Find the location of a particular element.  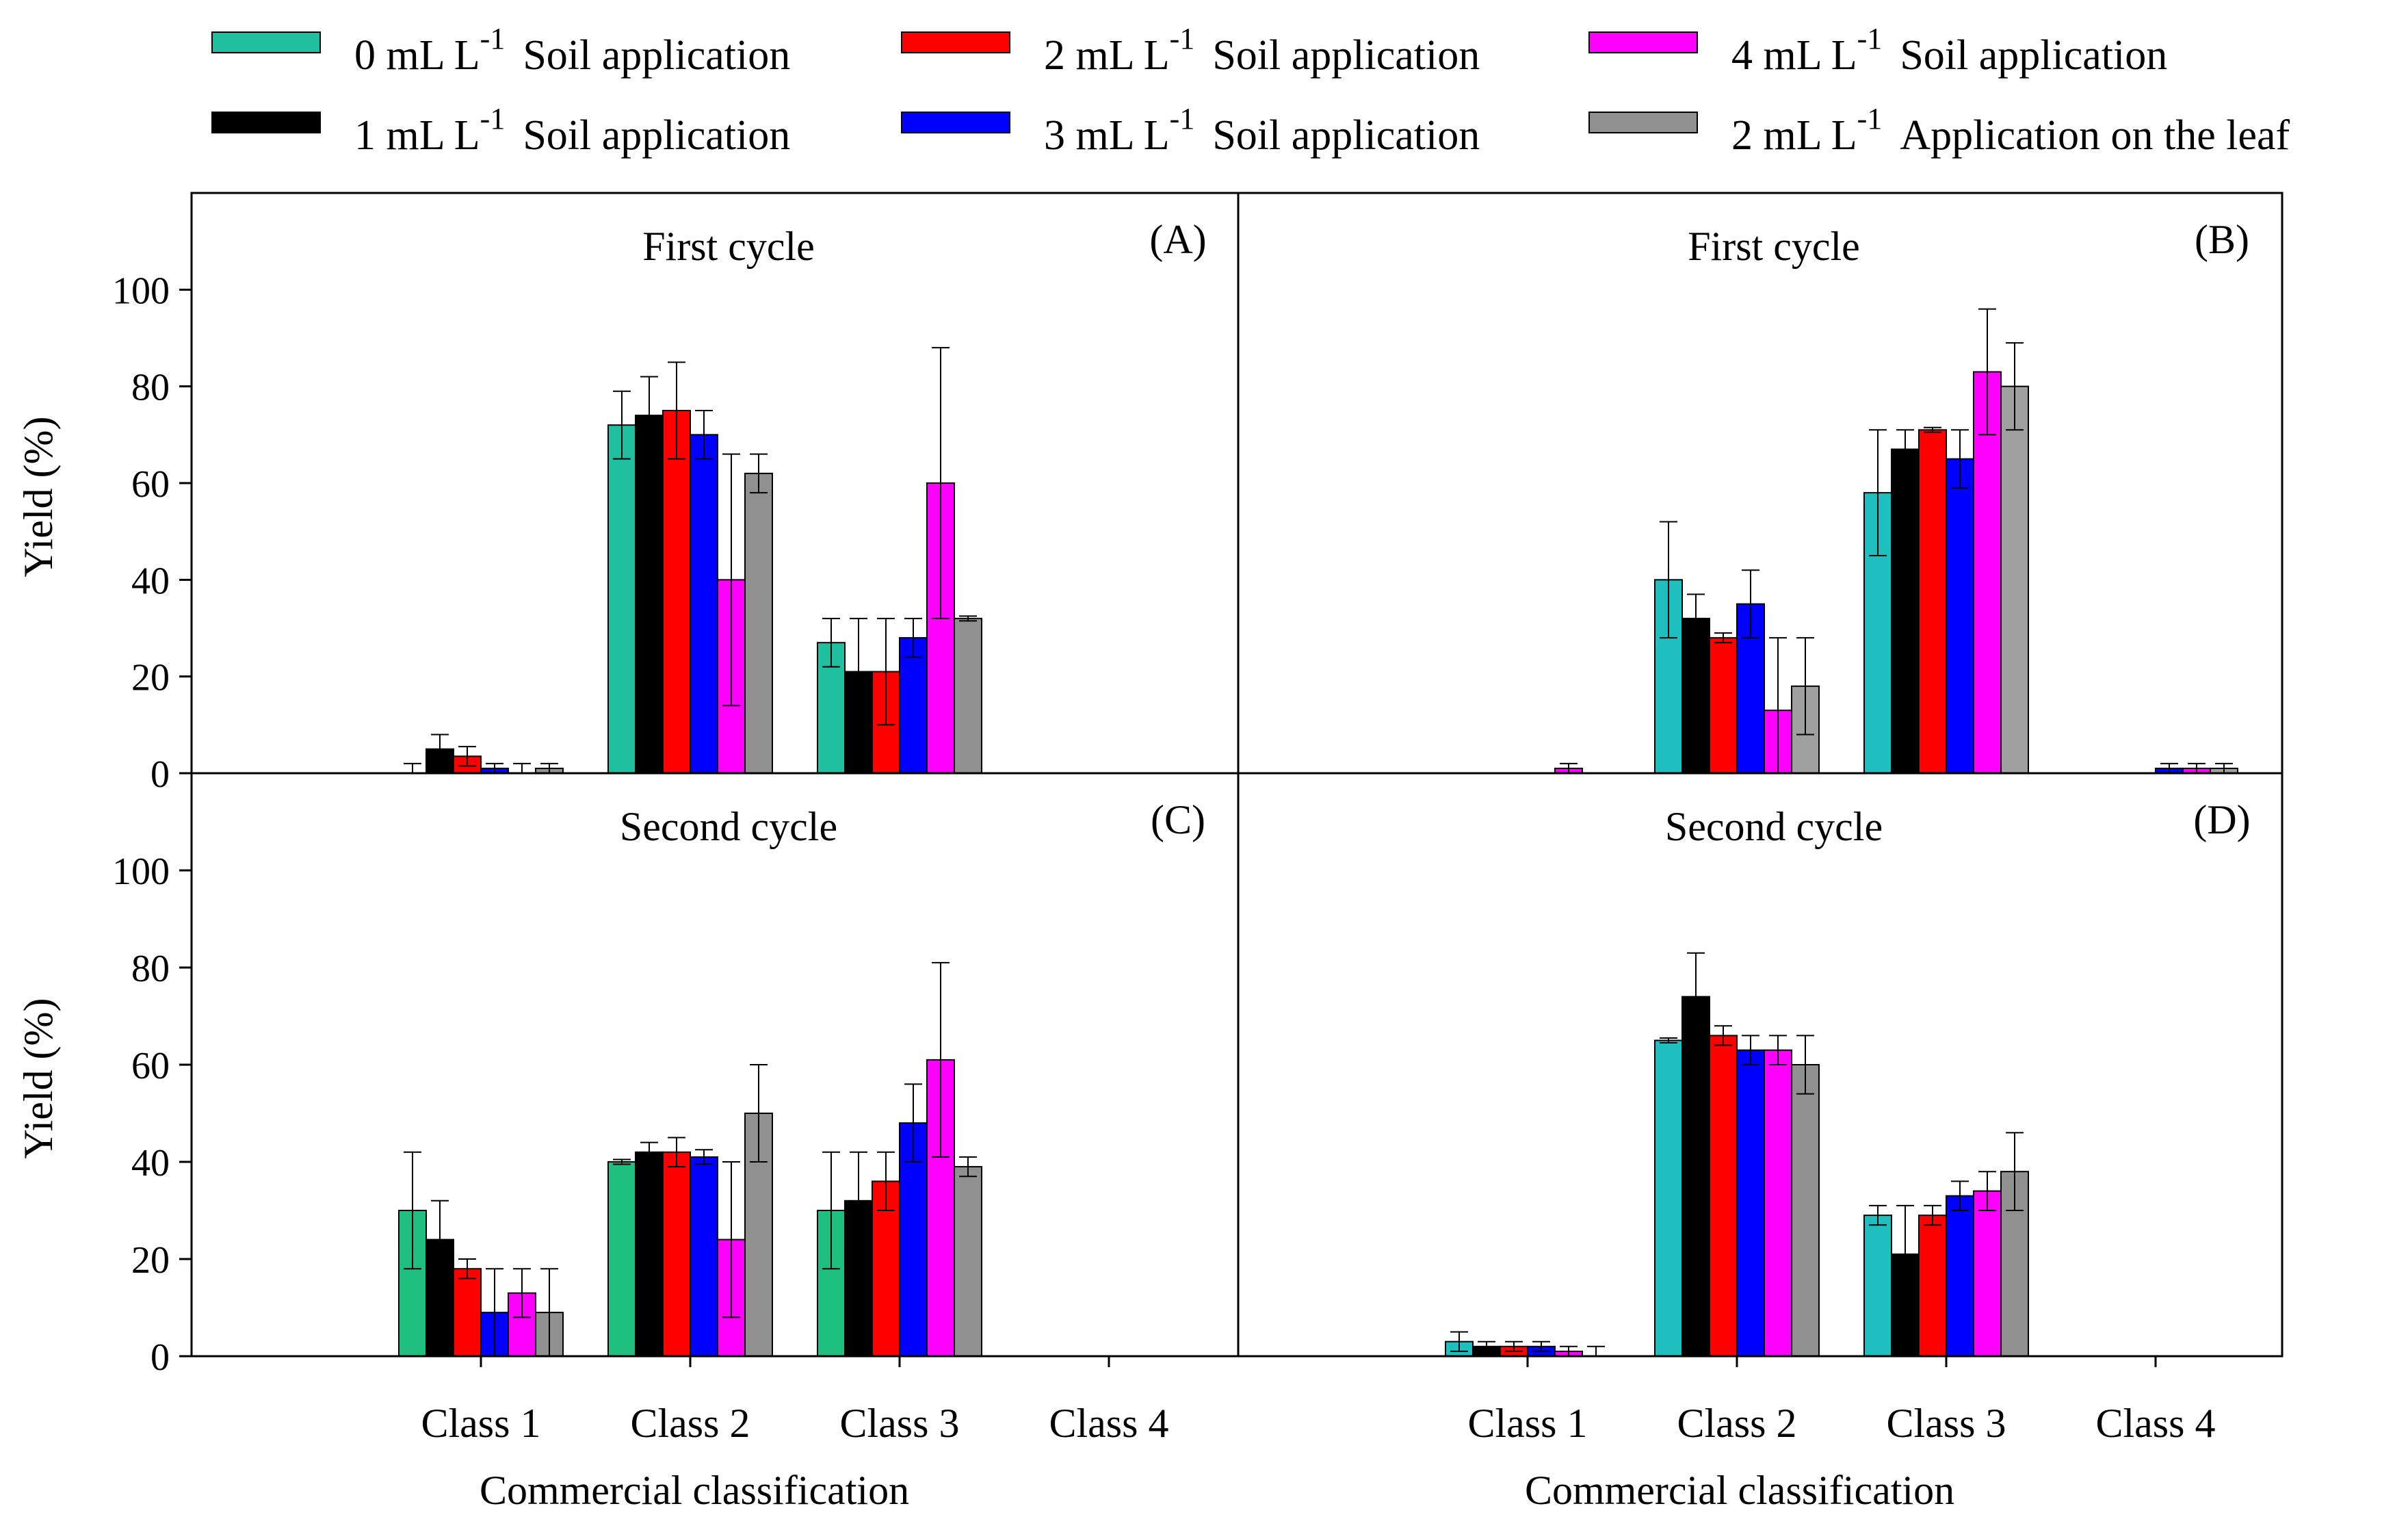

legend-dose: 4 mL L is located at coordinates (1794, 55).